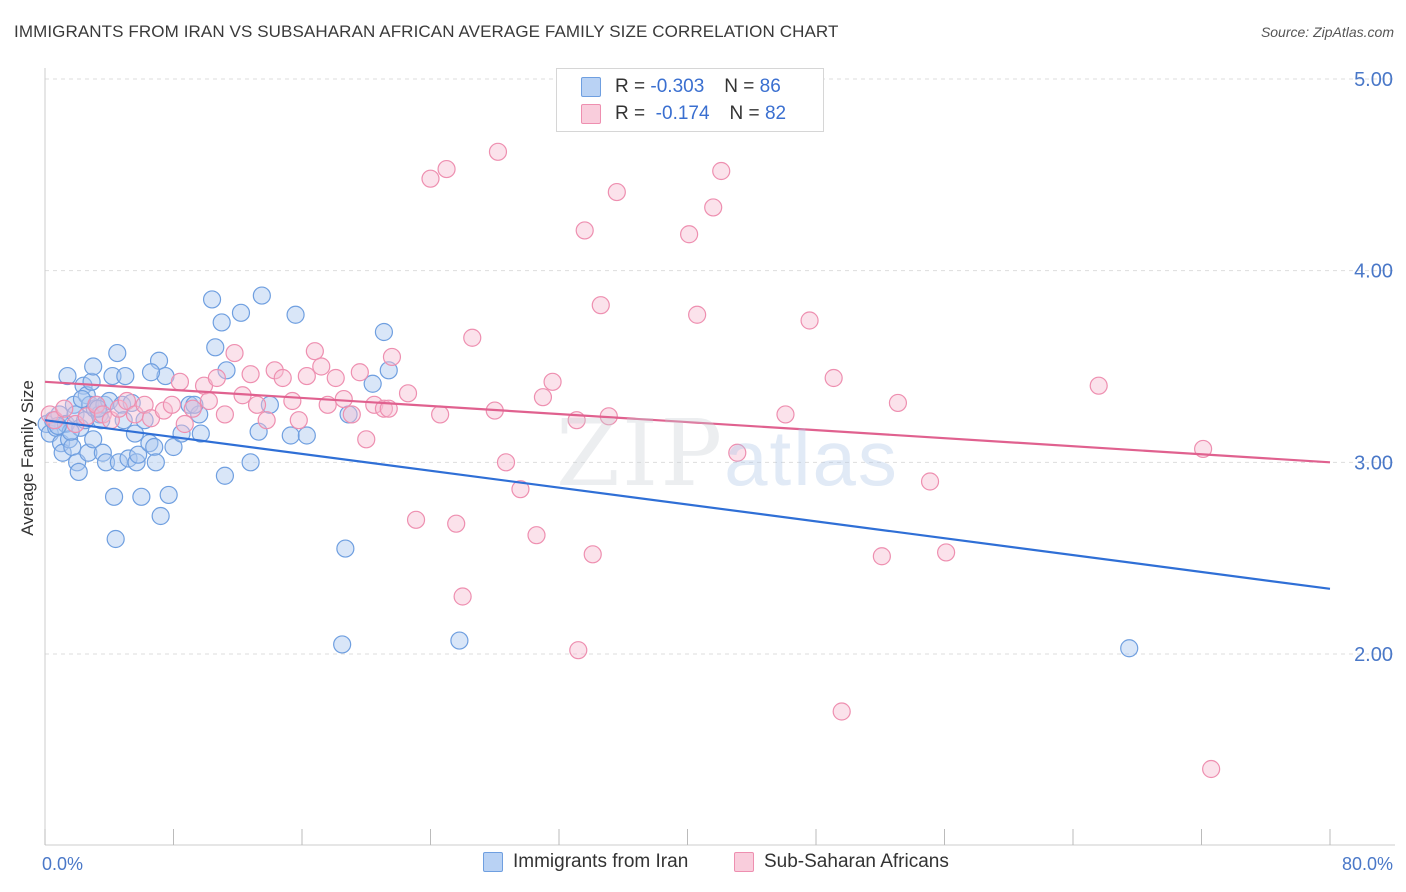  I want to click on series-label-iran: Immigrants from Iran, so click(601, 861).